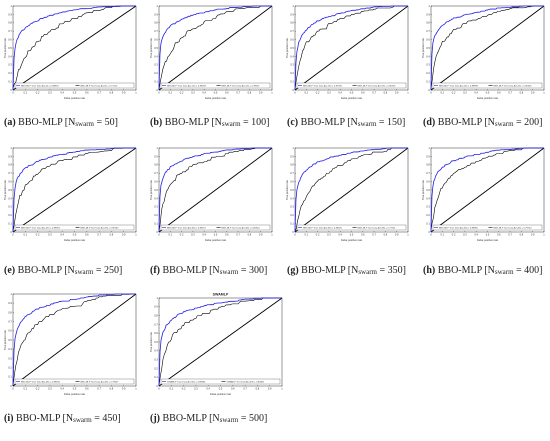 Image resolution: width=550 pixels, height=441 pixels. Describe the element at coordinates (488, 93) in the screenshot. I see `x-tick-label-d-5: 0.5` at that location.